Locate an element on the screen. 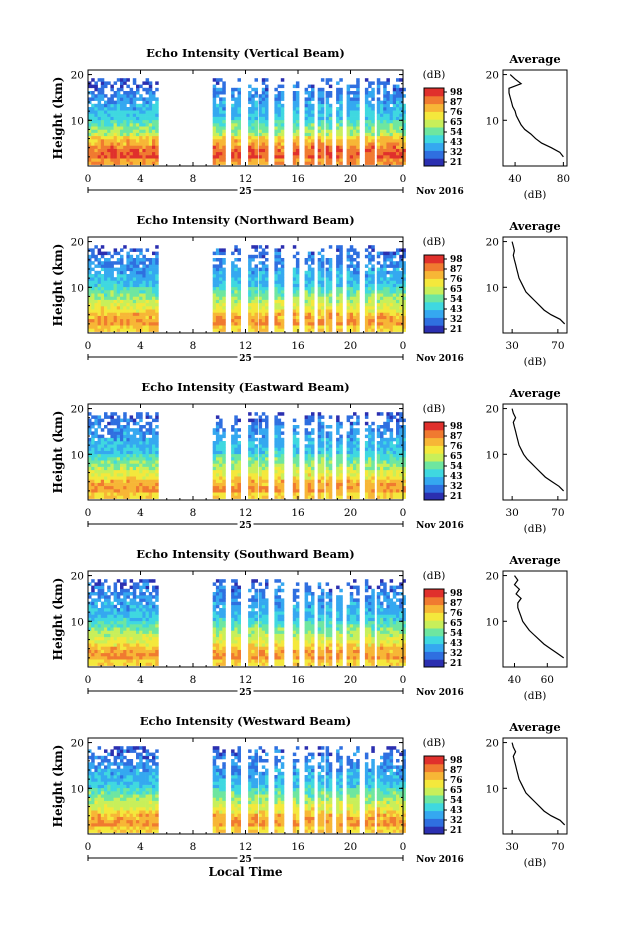 This screenshot has width=619, height=929. date-day-label: 25 is located at coordinates (245, 359).